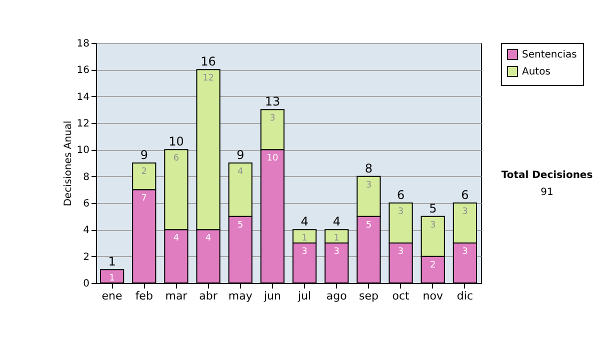  I want to click on y-tick-label: 0, so click(86, 284).